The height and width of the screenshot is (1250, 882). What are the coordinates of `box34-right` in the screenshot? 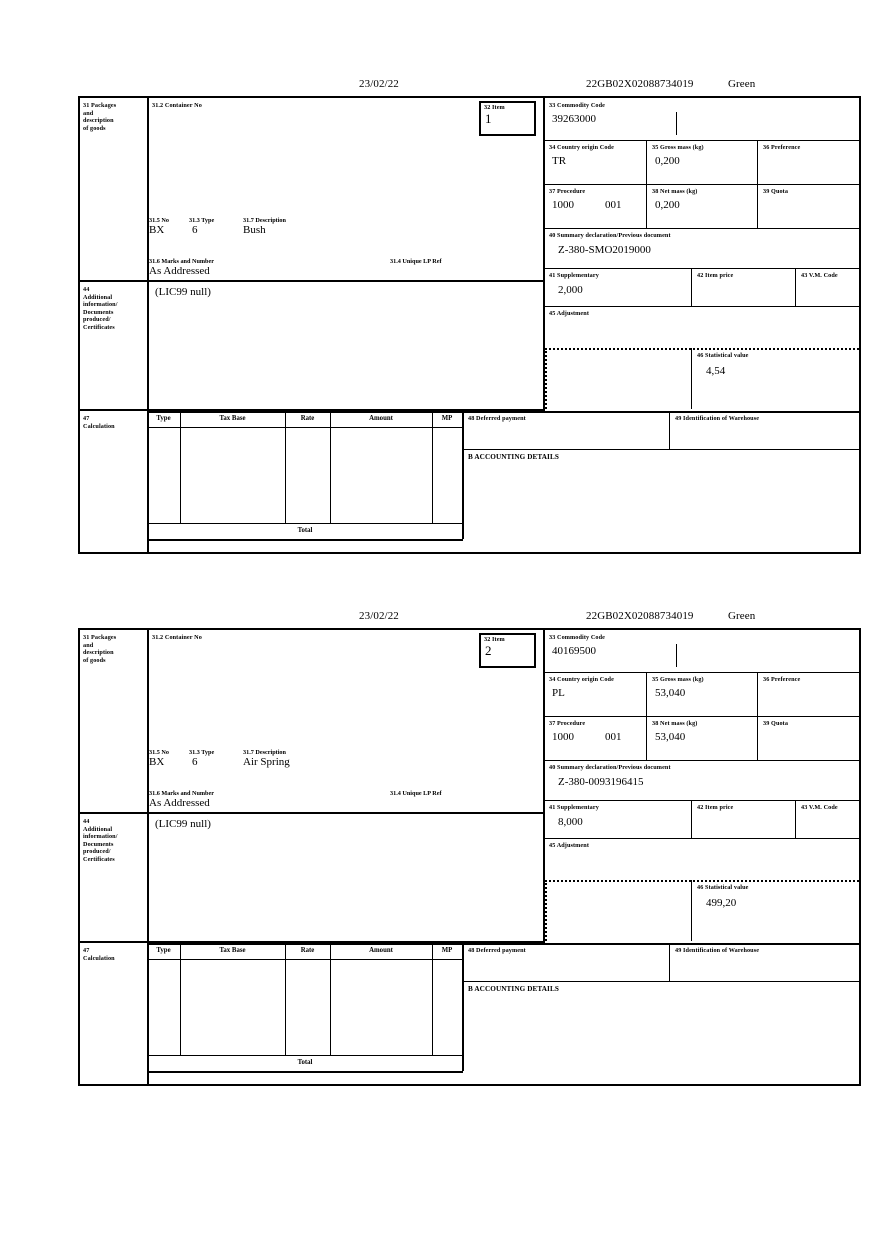 It's located at (646, 694).